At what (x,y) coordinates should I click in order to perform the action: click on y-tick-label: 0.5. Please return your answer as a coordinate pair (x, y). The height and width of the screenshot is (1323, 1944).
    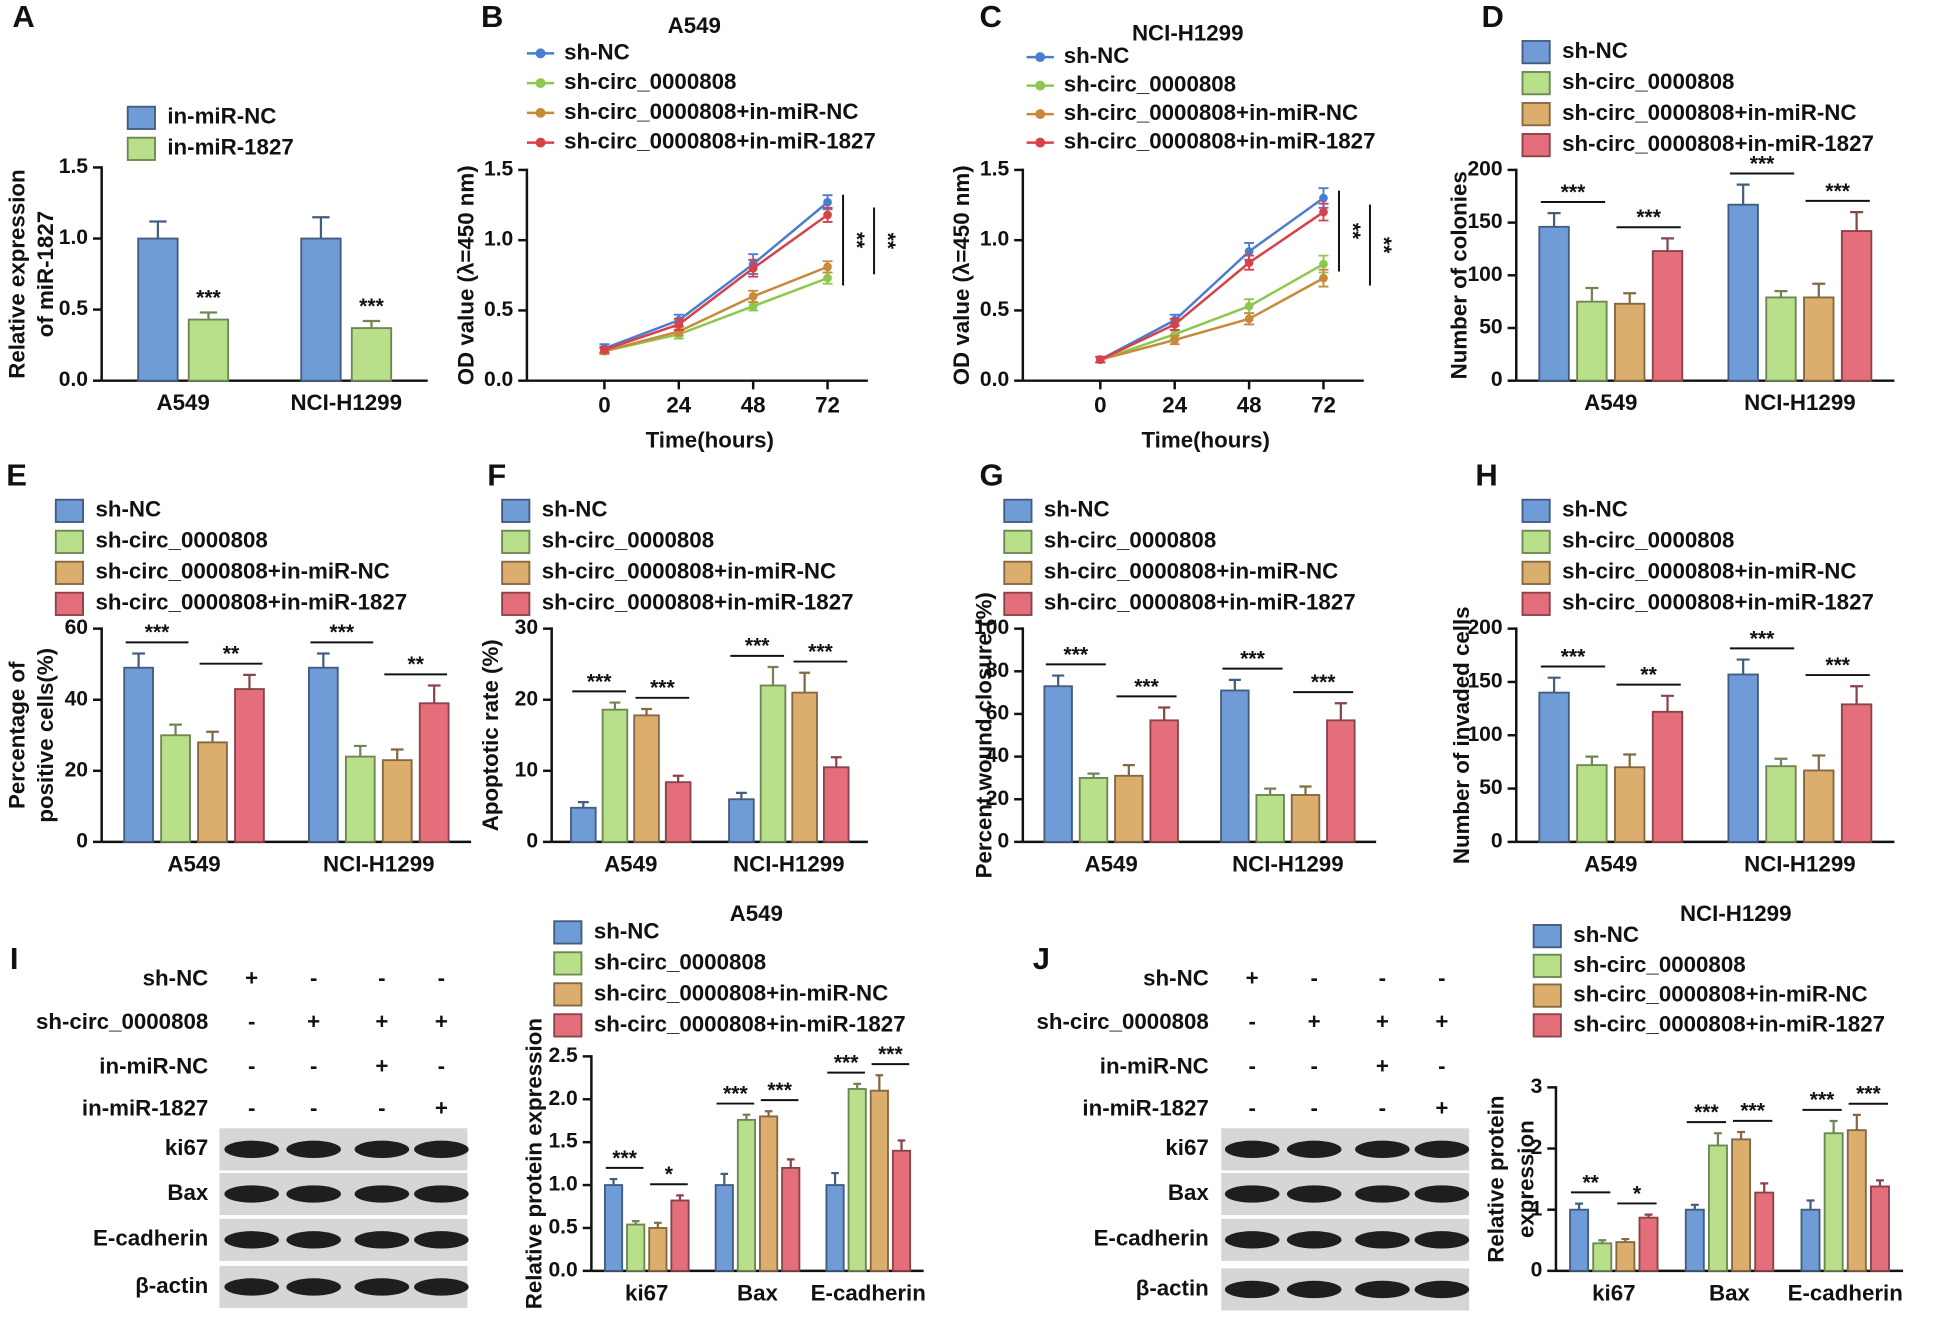
    Looking at the image, I should click on (563, 1227).